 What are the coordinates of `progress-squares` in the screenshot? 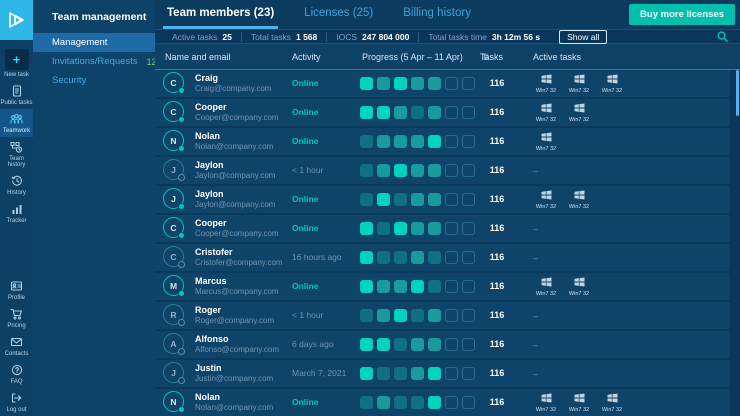 It's located at (417, 315).